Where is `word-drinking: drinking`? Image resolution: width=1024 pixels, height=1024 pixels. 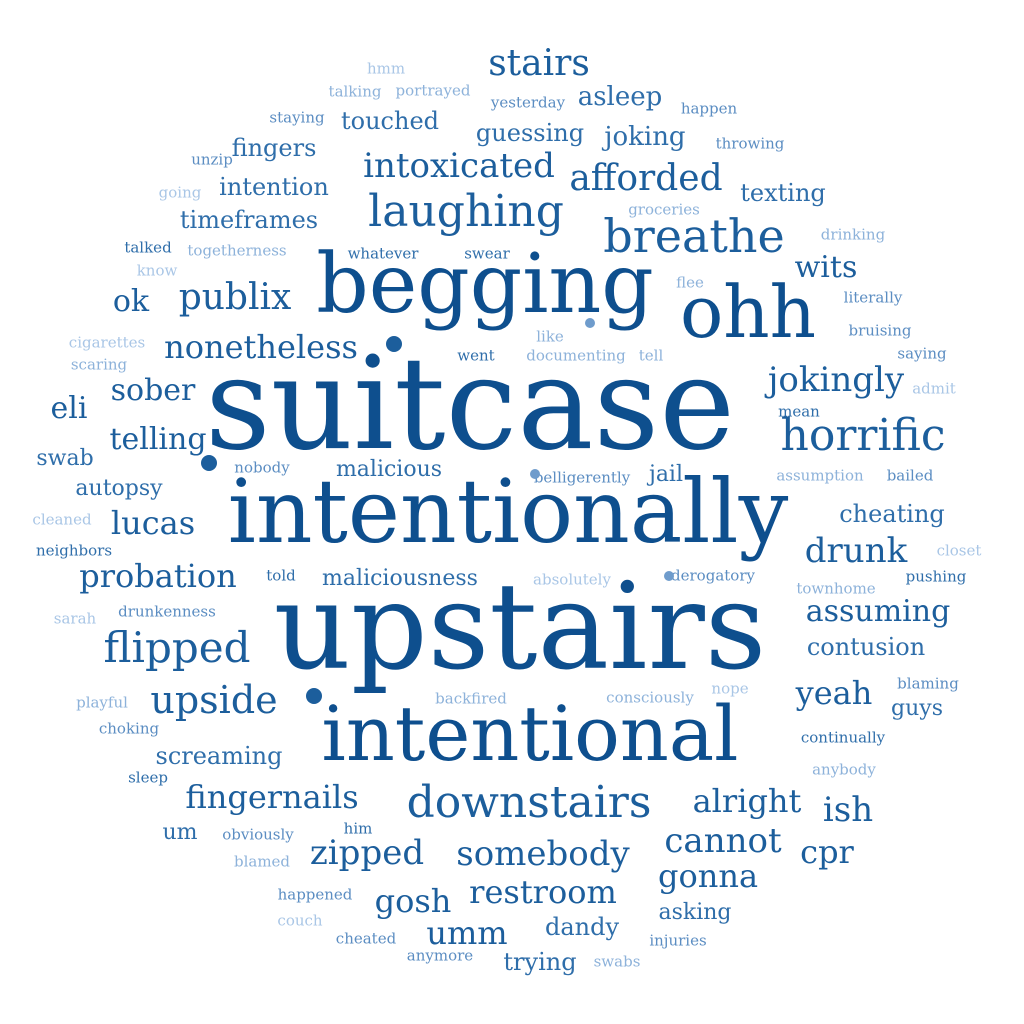
word-drinking: drinking is located at coordinates (853, 234).